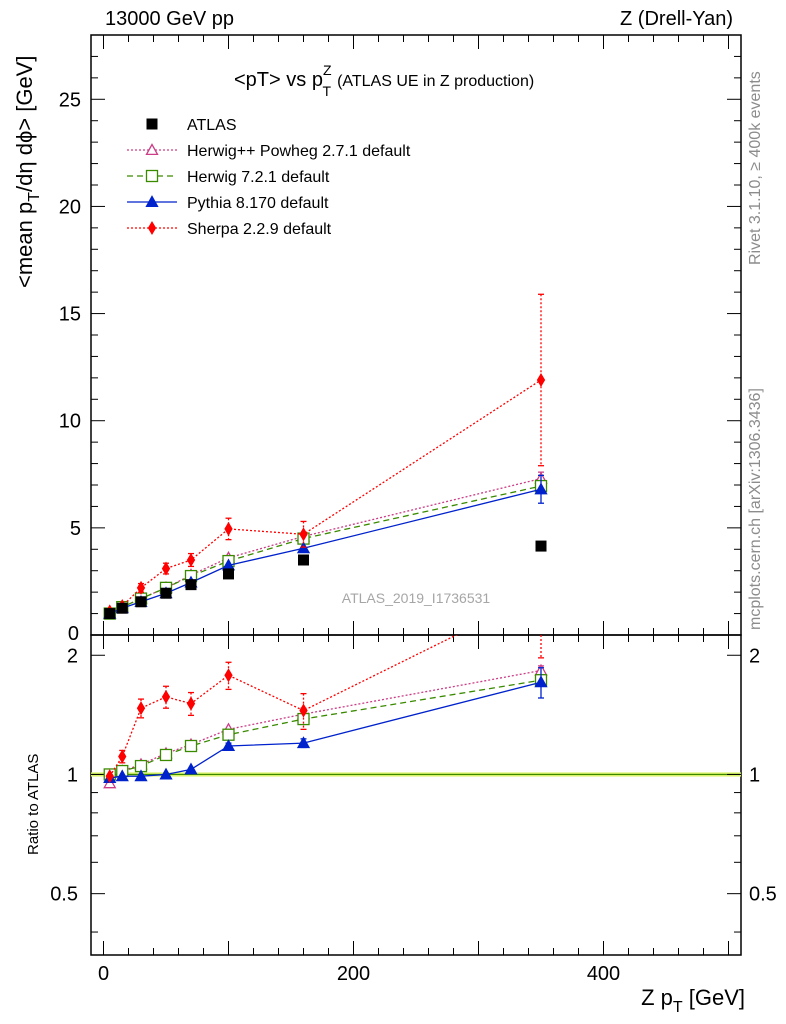 The image size is (786, 1024). Describe the element at coordinates (754, 656) in the screenshot. I see `ratio-y-tick-label-right: 2` at that location.